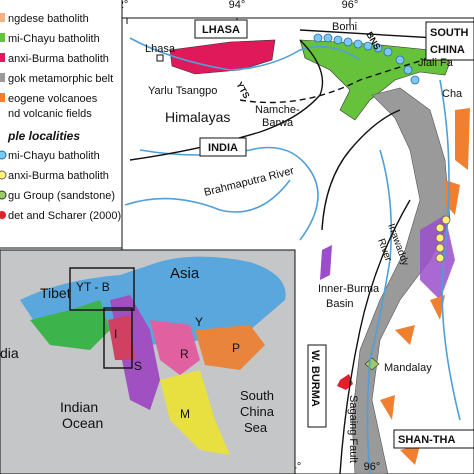  Describe the element at coordinates (436, 63) in the screenshot. I see `label: Jiali Fa` at that location.